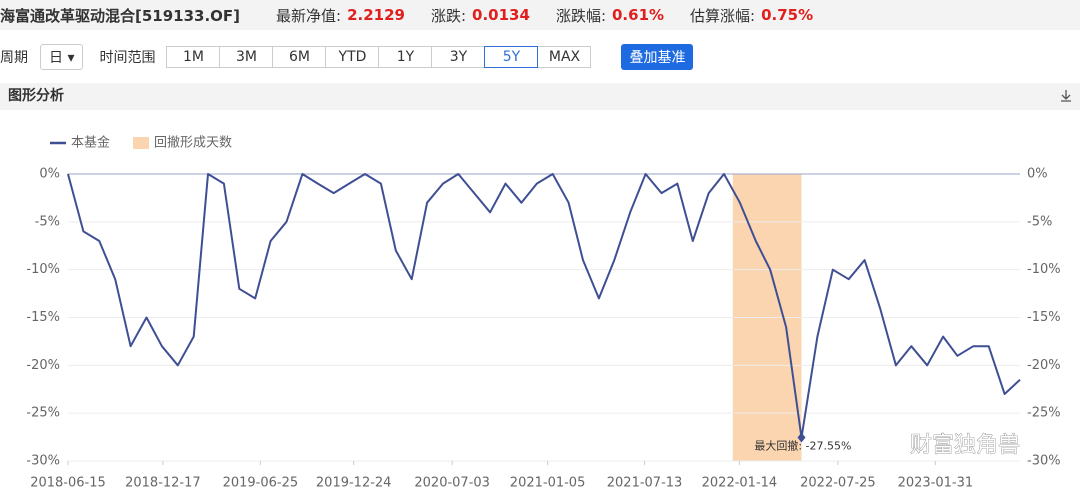  What do you see at coordinates (379, 57) in the screenshot?
I see `range-buttons: 1M 3M 6M YTD 1Y 3Y 5Y MAX` at bounding box center [379, 57].